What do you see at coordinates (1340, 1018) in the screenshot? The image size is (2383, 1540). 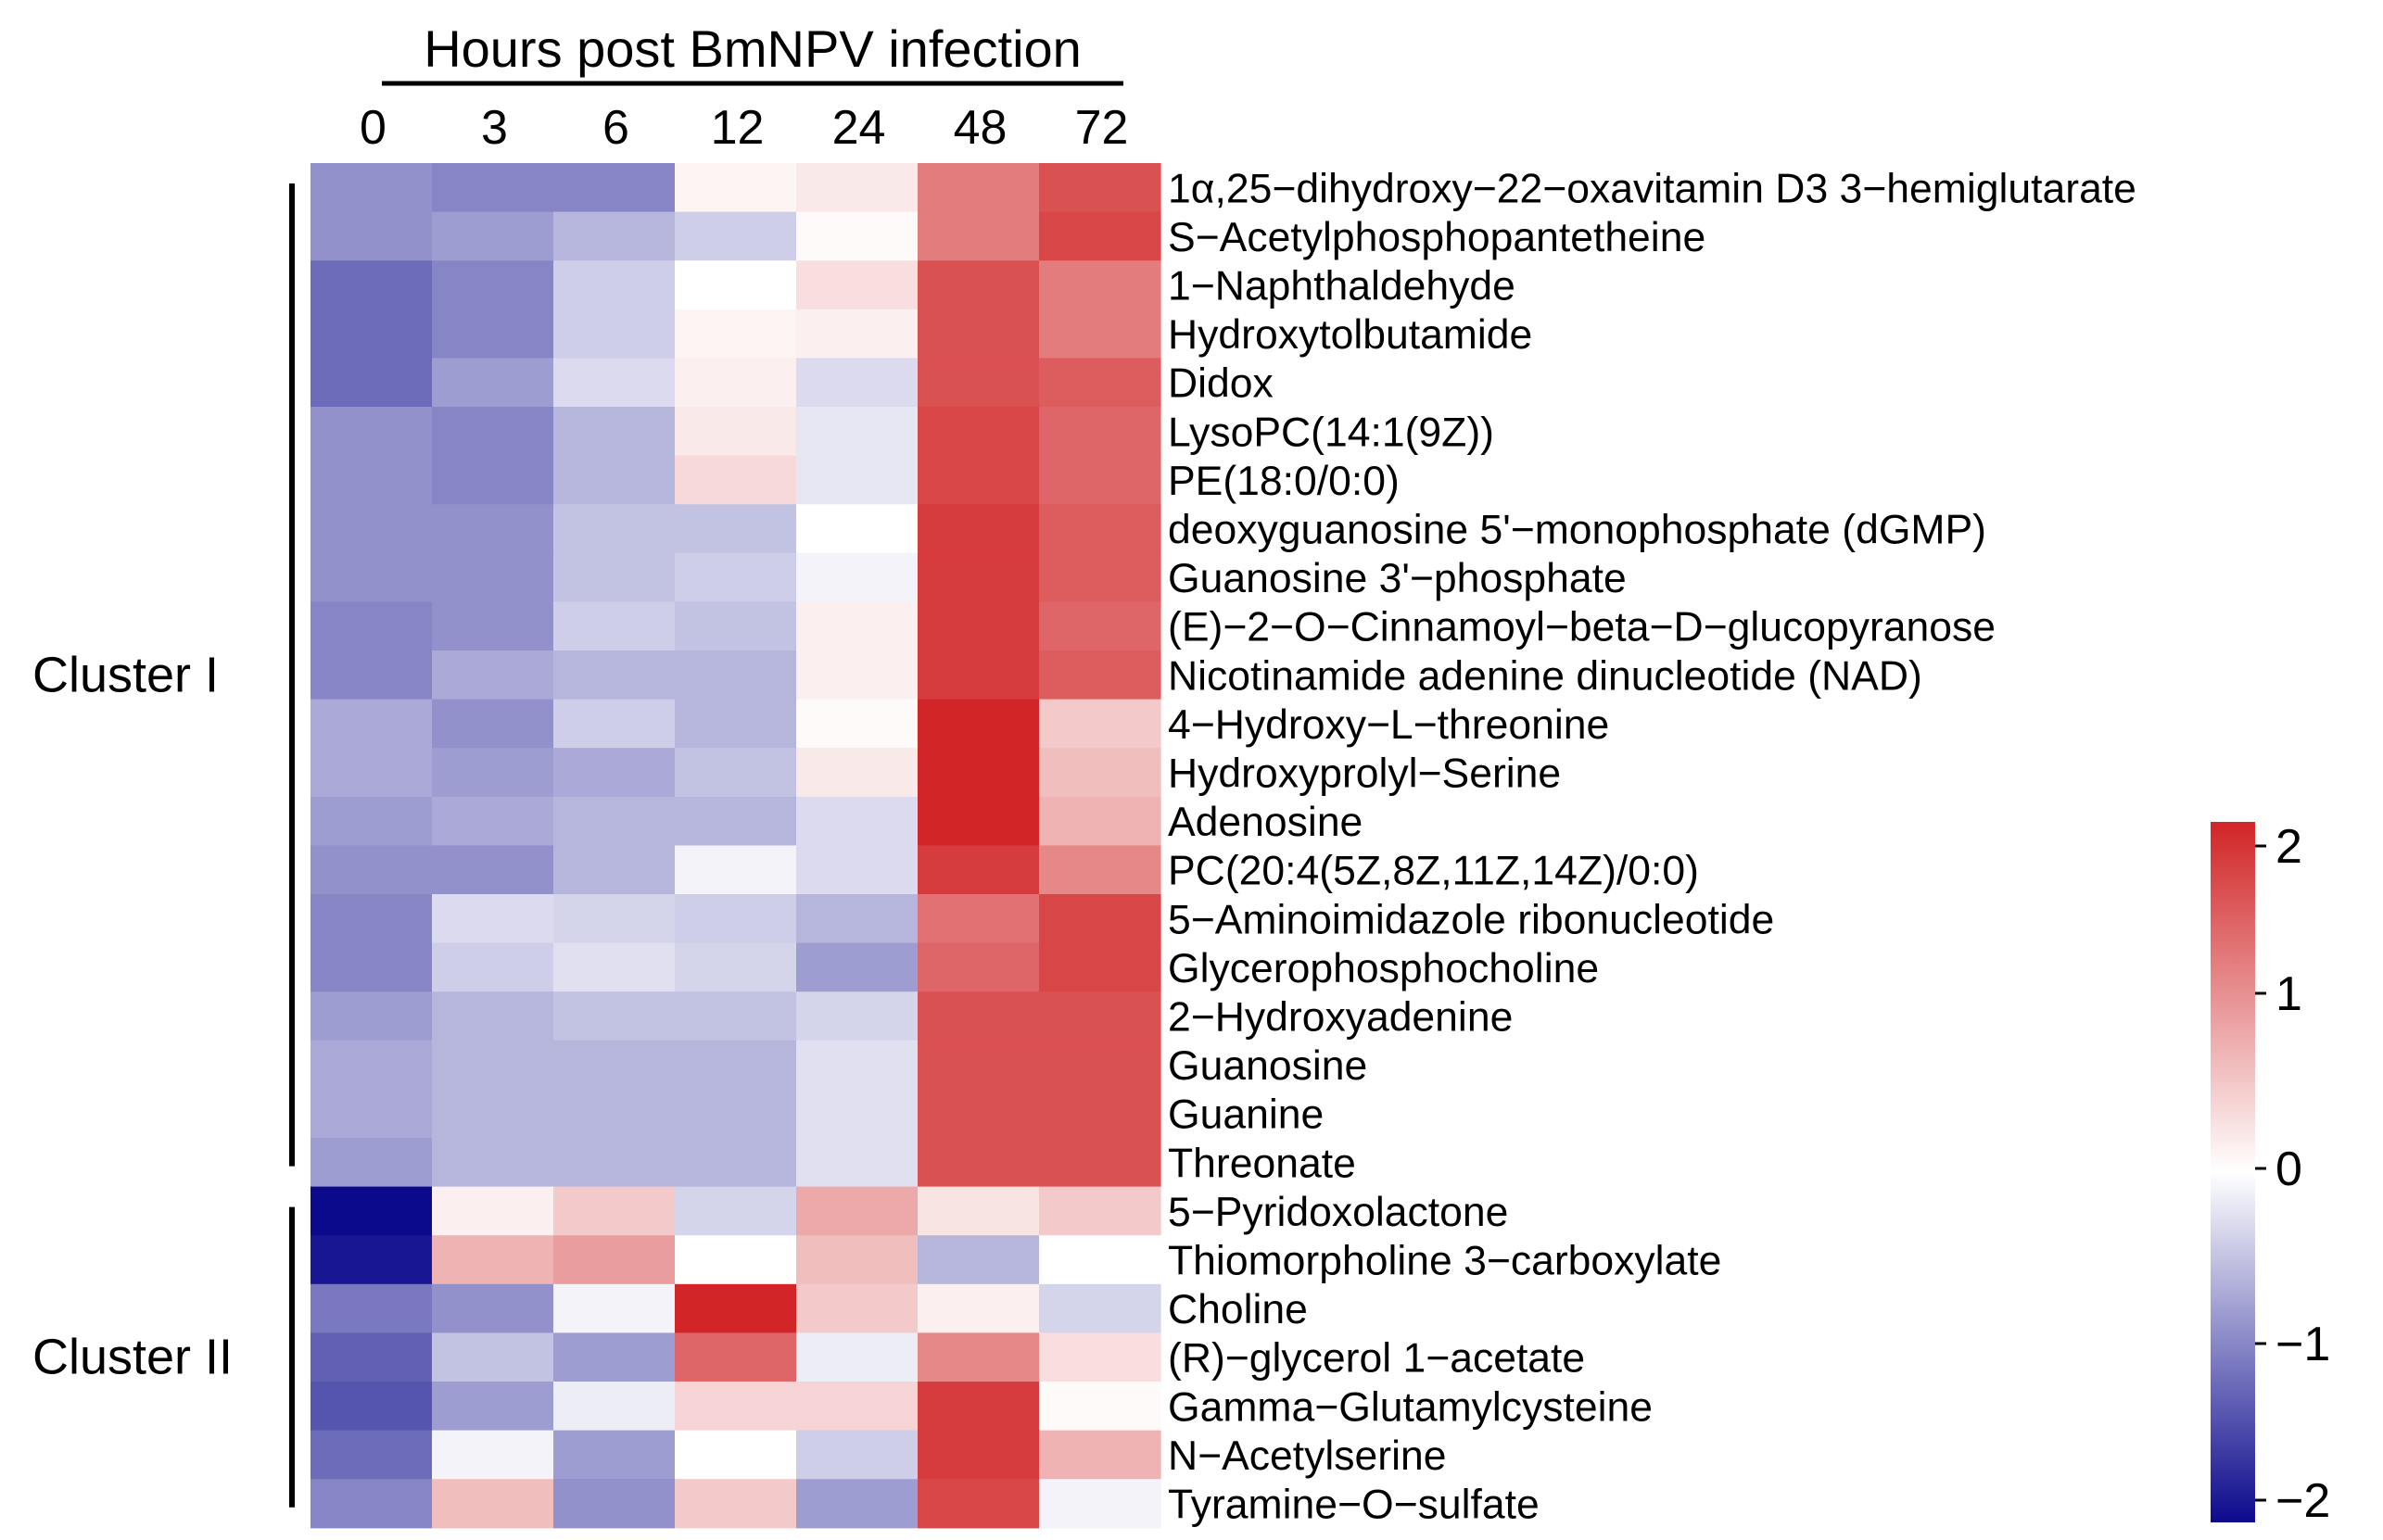 I see `row-label: 2−Hydroxyadenine` at bounding box center [1340, 1018].